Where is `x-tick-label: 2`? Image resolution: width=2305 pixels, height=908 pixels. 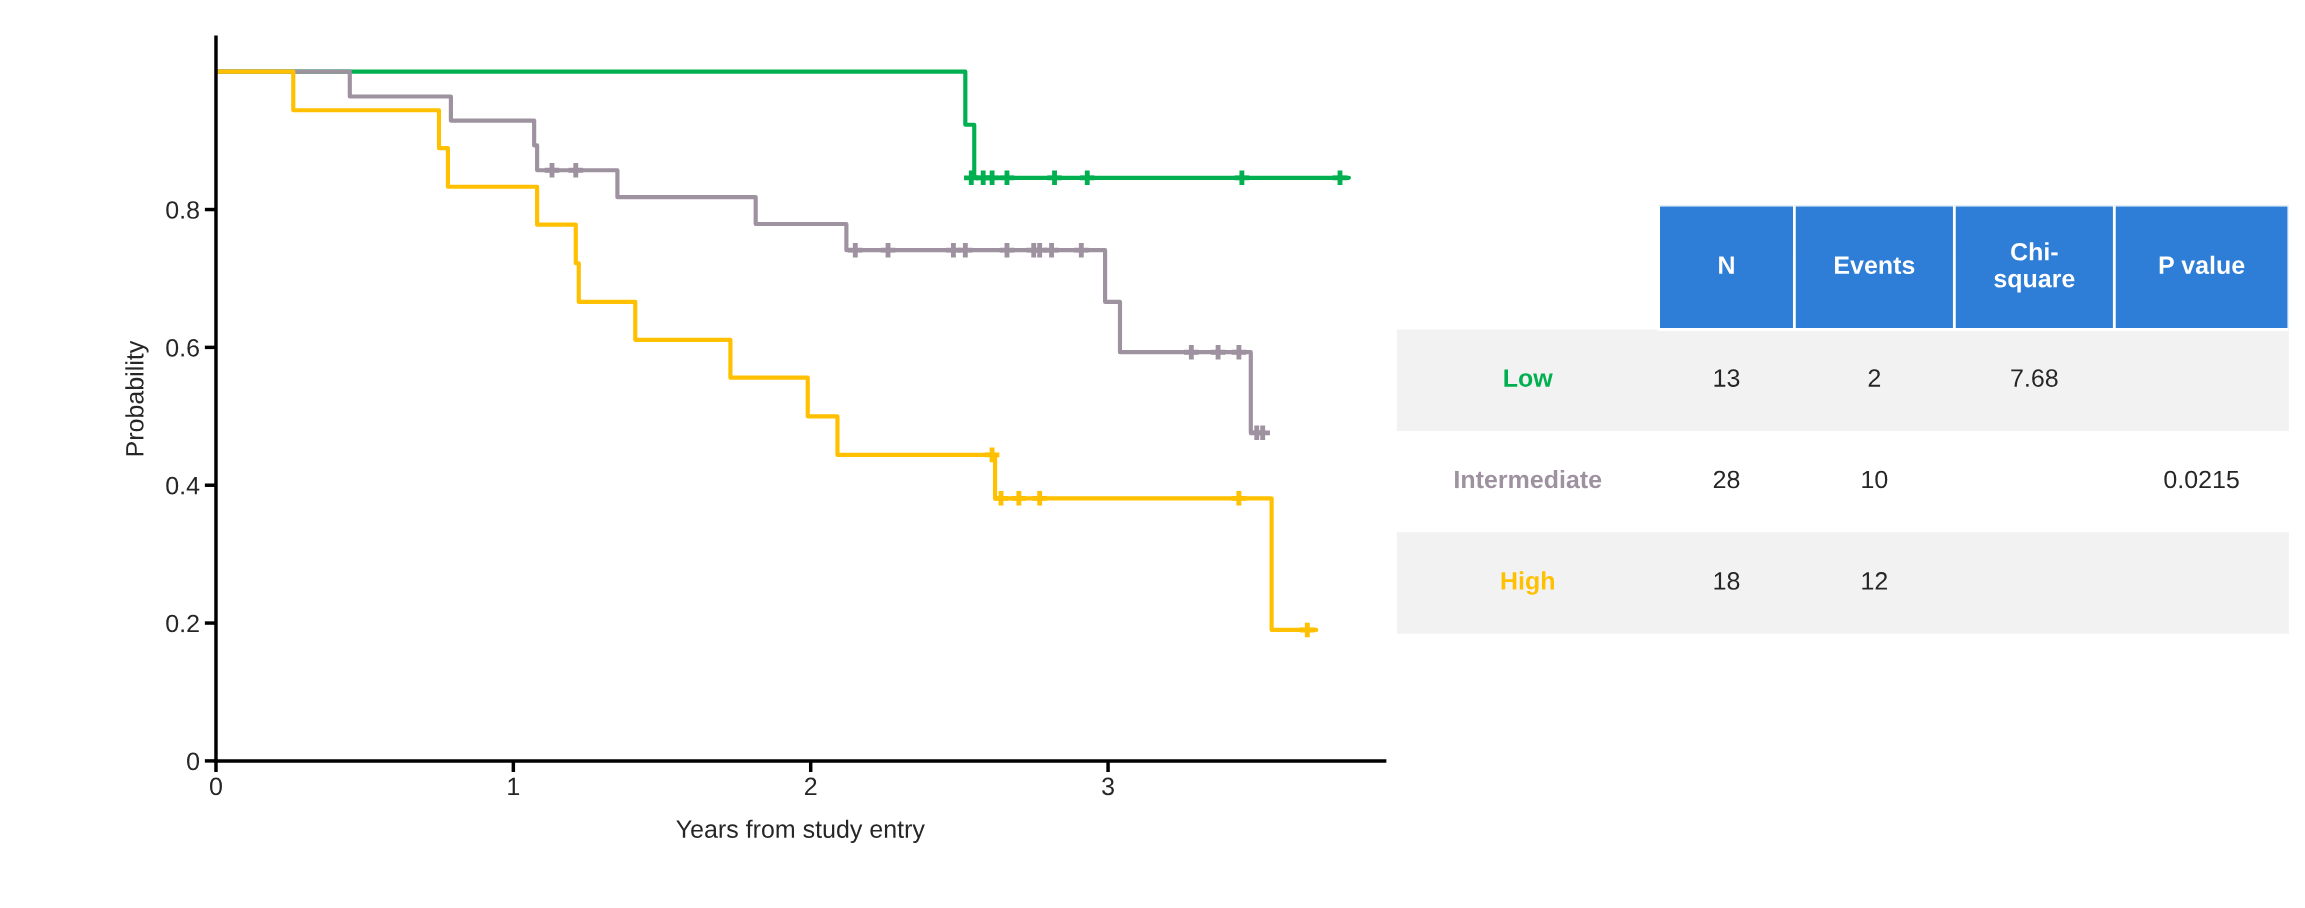 x-tick-label: 2 is located at coordinates (811, 786).